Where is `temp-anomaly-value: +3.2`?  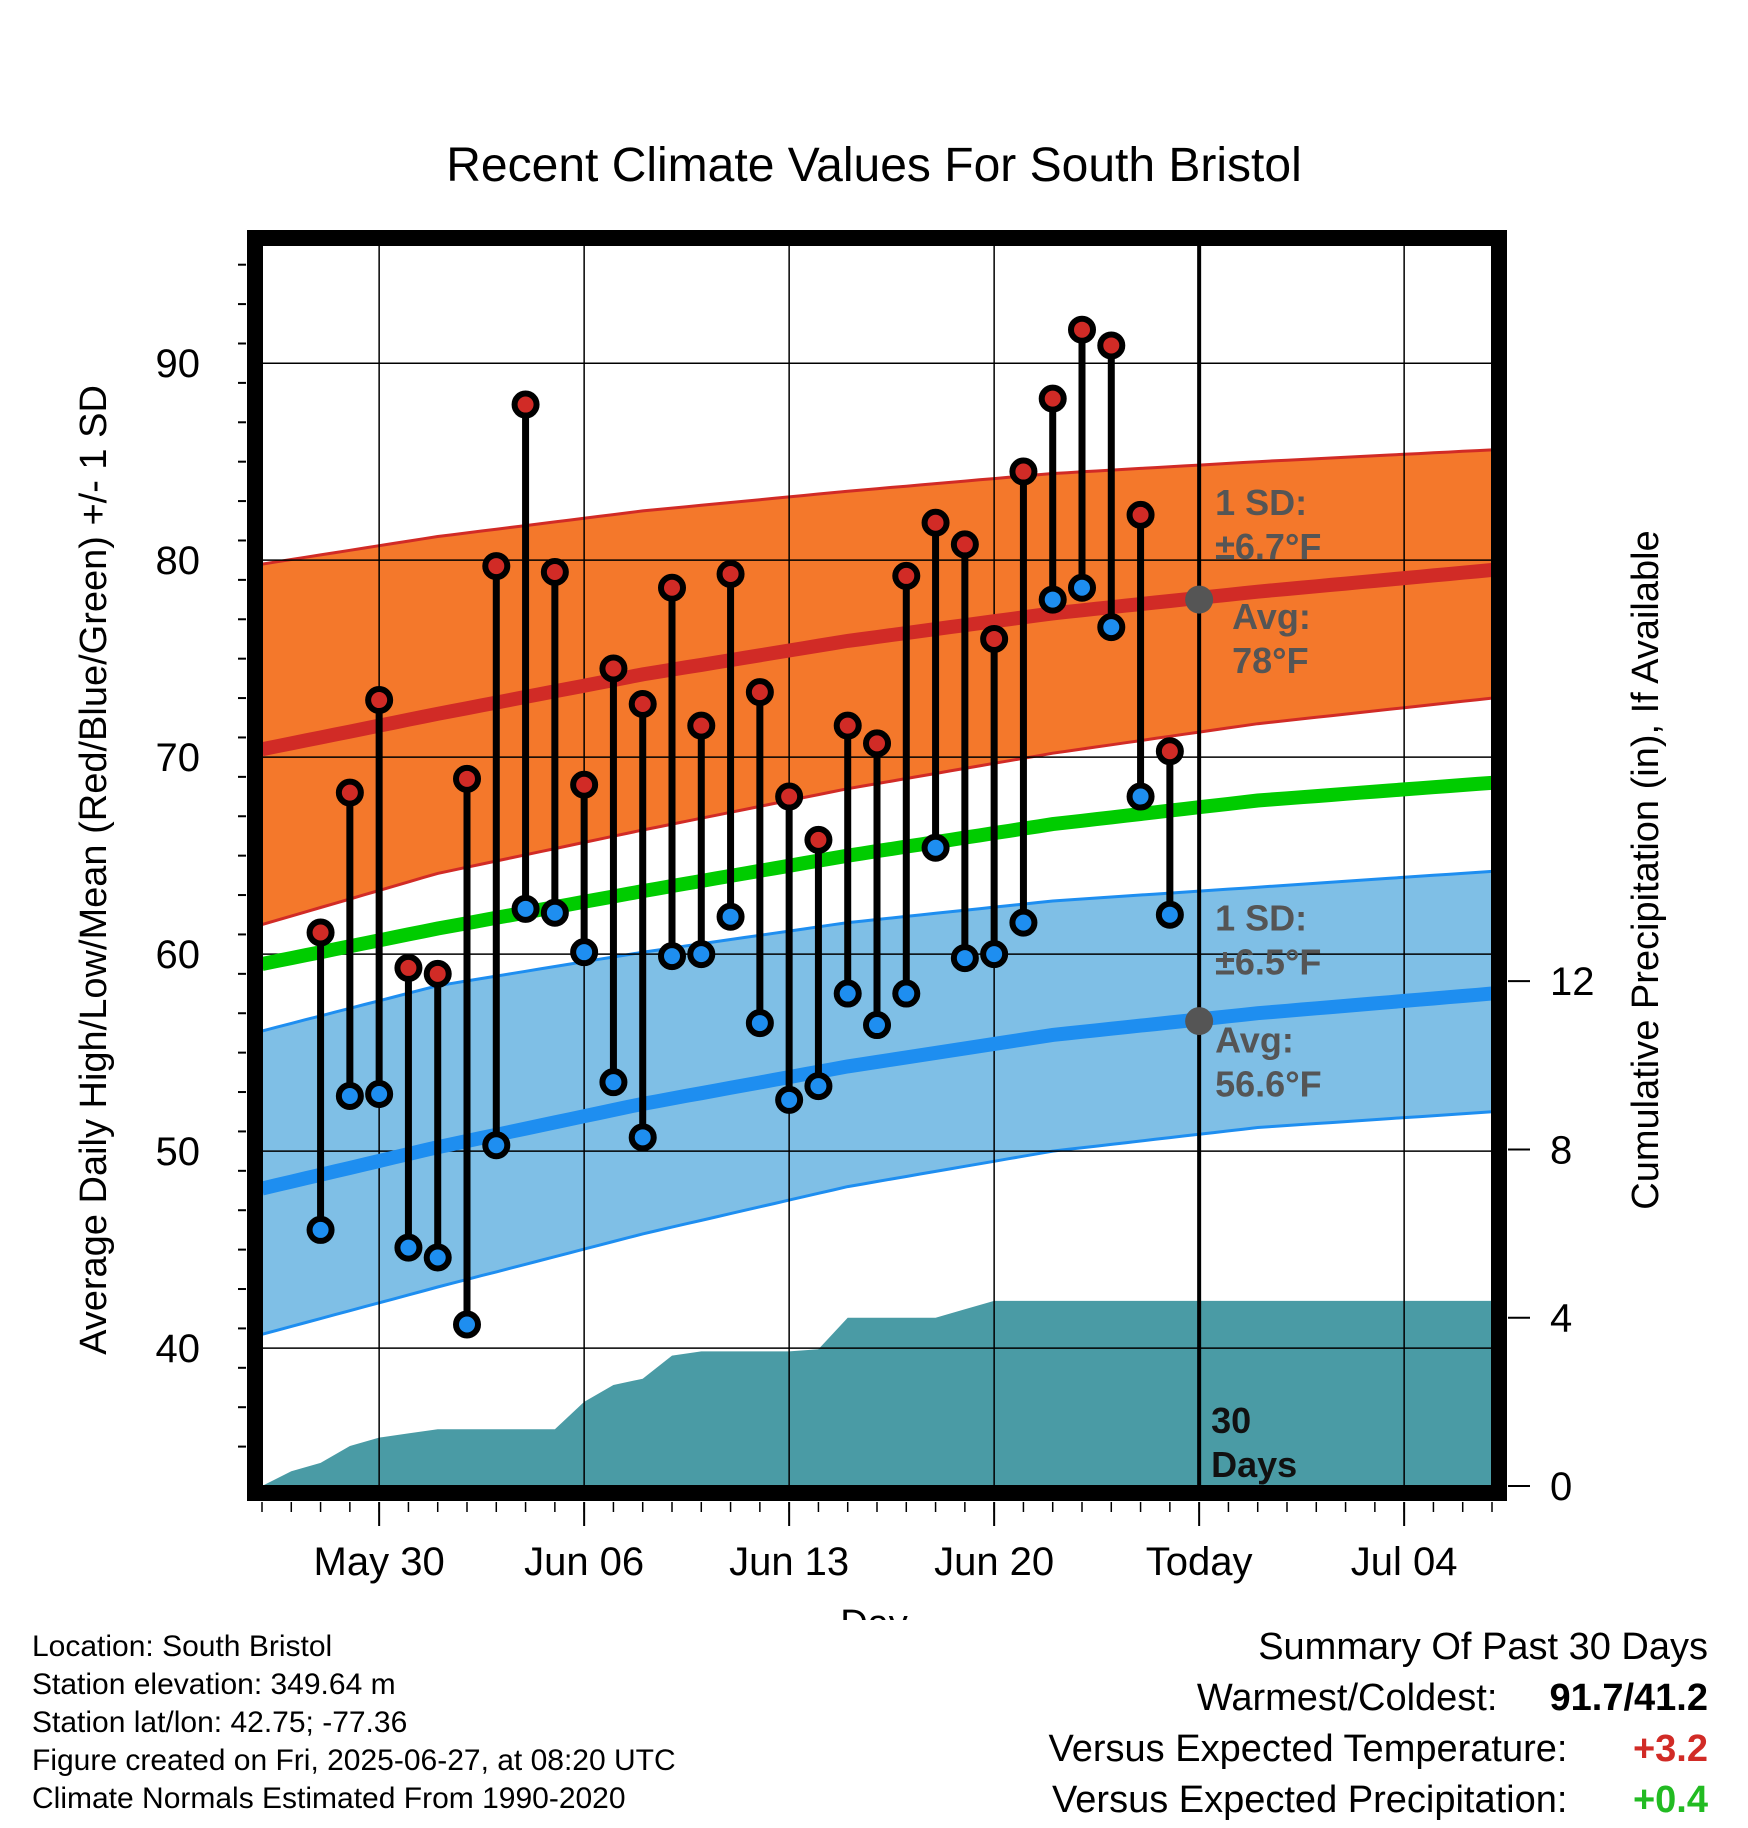 temp-anomaly-value: +3.2 is located at coordinates (1670, 1749).